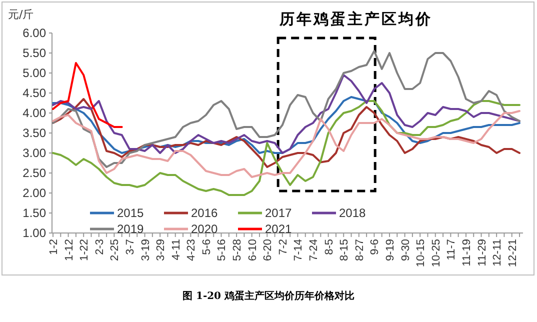 This screenshot has height=322, width=537. What do you see at coordinates (268, 296) in the screenshot?
I see `caption: 图 1-20 鸡蛋主产区均价历年价格对比` at bounding box center [268, 296].